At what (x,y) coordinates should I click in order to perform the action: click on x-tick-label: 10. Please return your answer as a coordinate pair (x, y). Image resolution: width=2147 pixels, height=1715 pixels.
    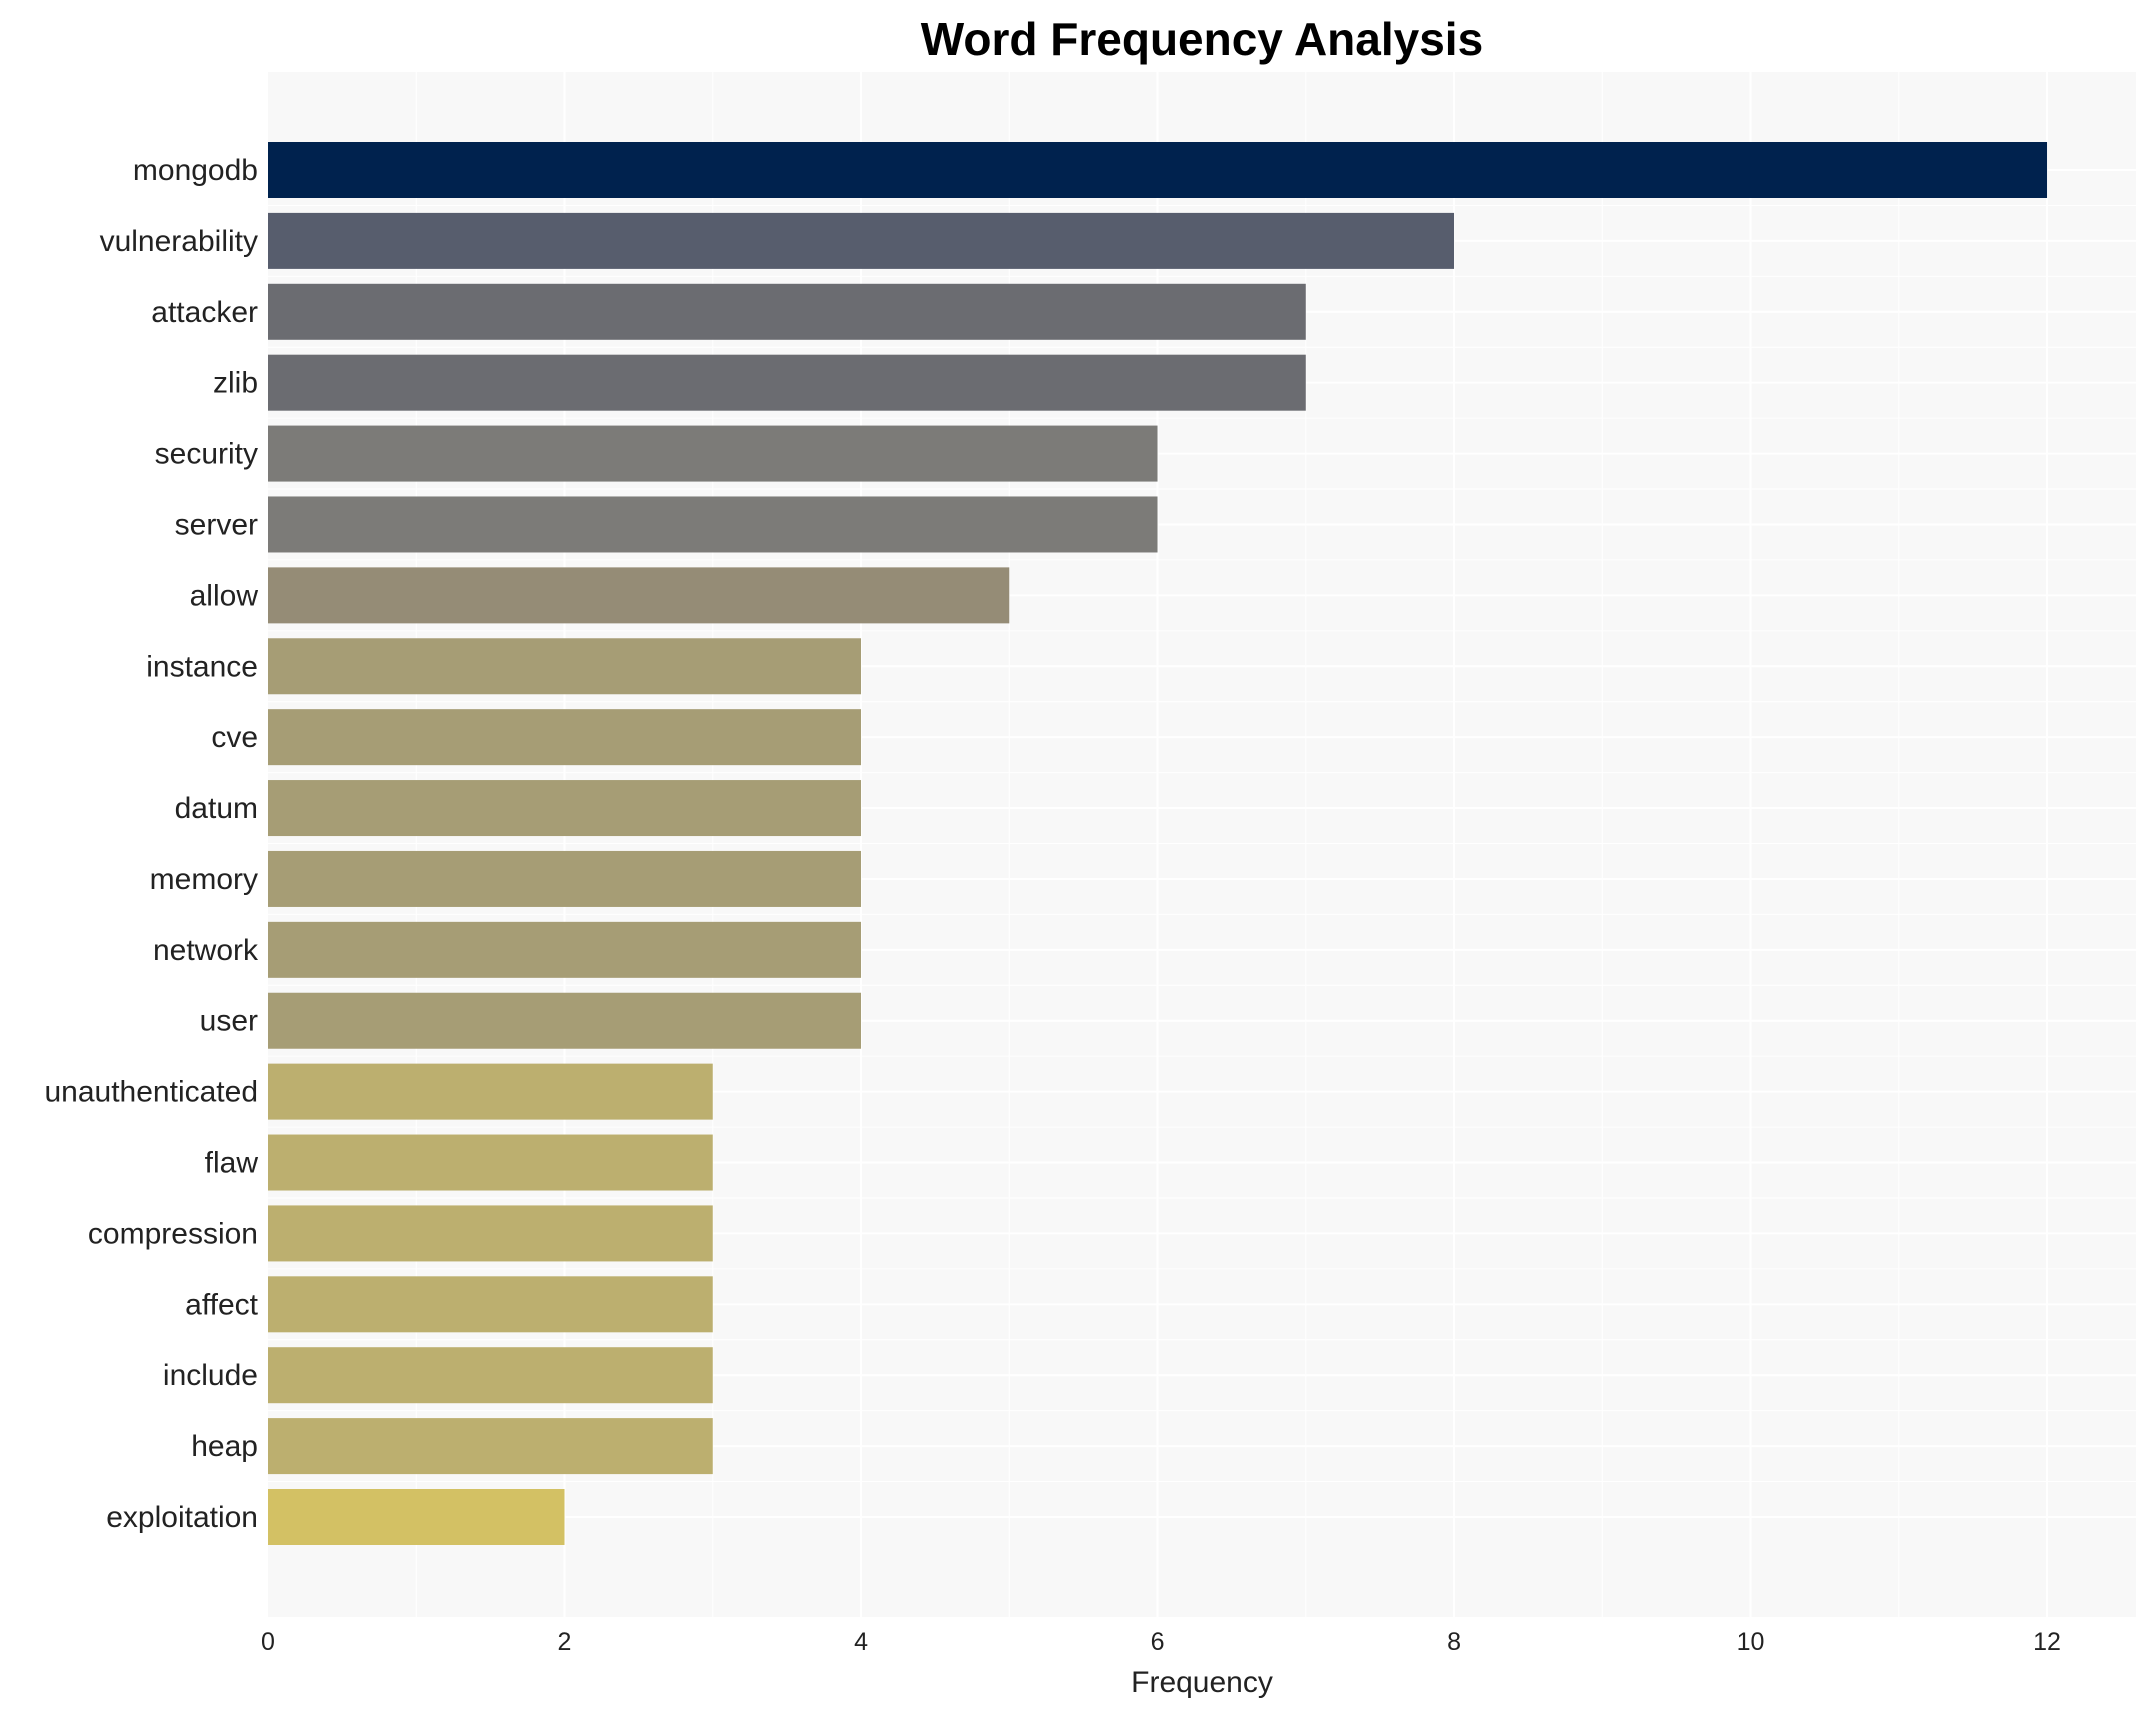
    Looking at the image, I should click on (1751, 1642).